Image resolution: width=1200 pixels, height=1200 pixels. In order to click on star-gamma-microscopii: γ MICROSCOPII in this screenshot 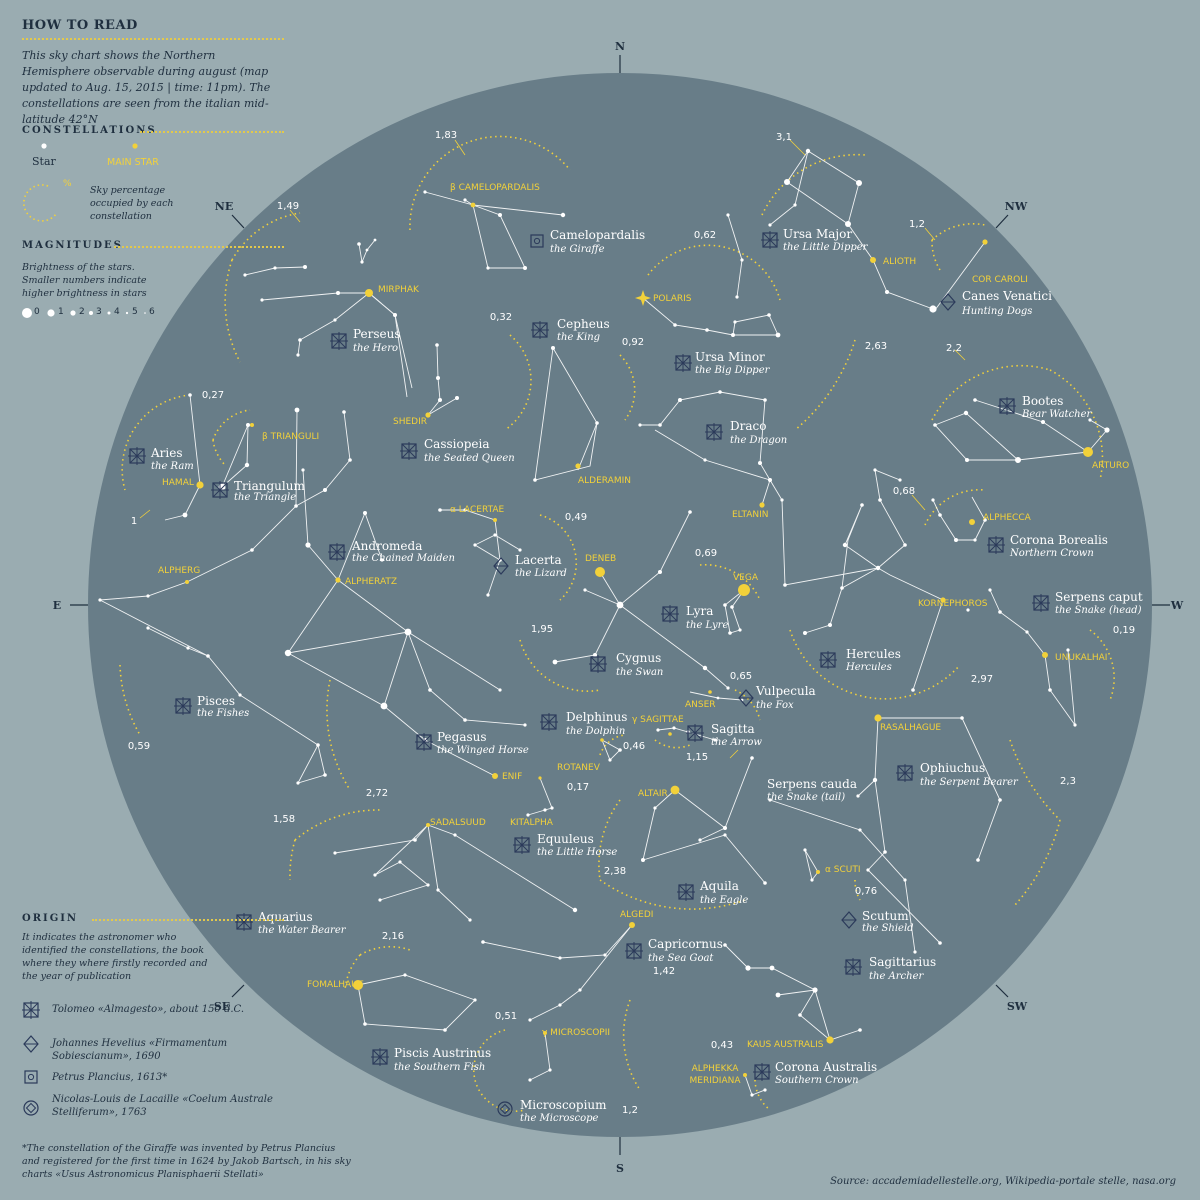, I will do `click(576, 1033)`.